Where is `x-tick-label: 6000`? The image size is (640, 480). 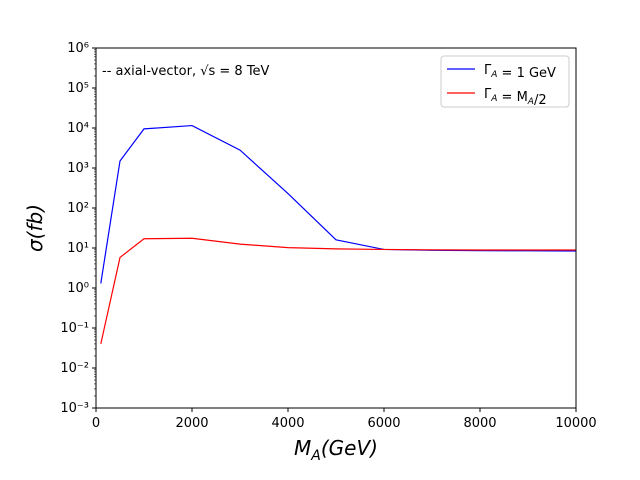 x-tick-label: 6000 is located at coordinates (383, 423).